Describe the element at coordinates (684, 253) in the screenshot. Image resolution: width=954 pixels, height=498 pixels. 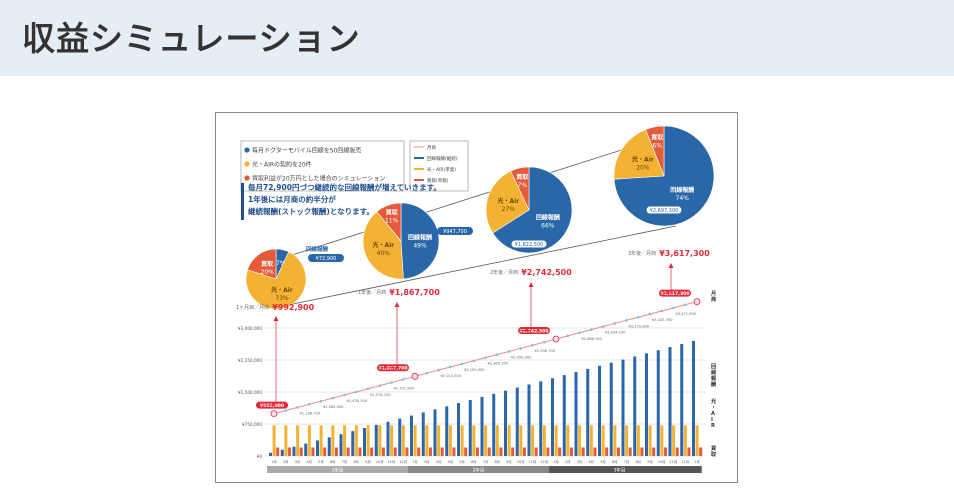
I see `monthly-revenue-total: ¥3,617,300` at that location.